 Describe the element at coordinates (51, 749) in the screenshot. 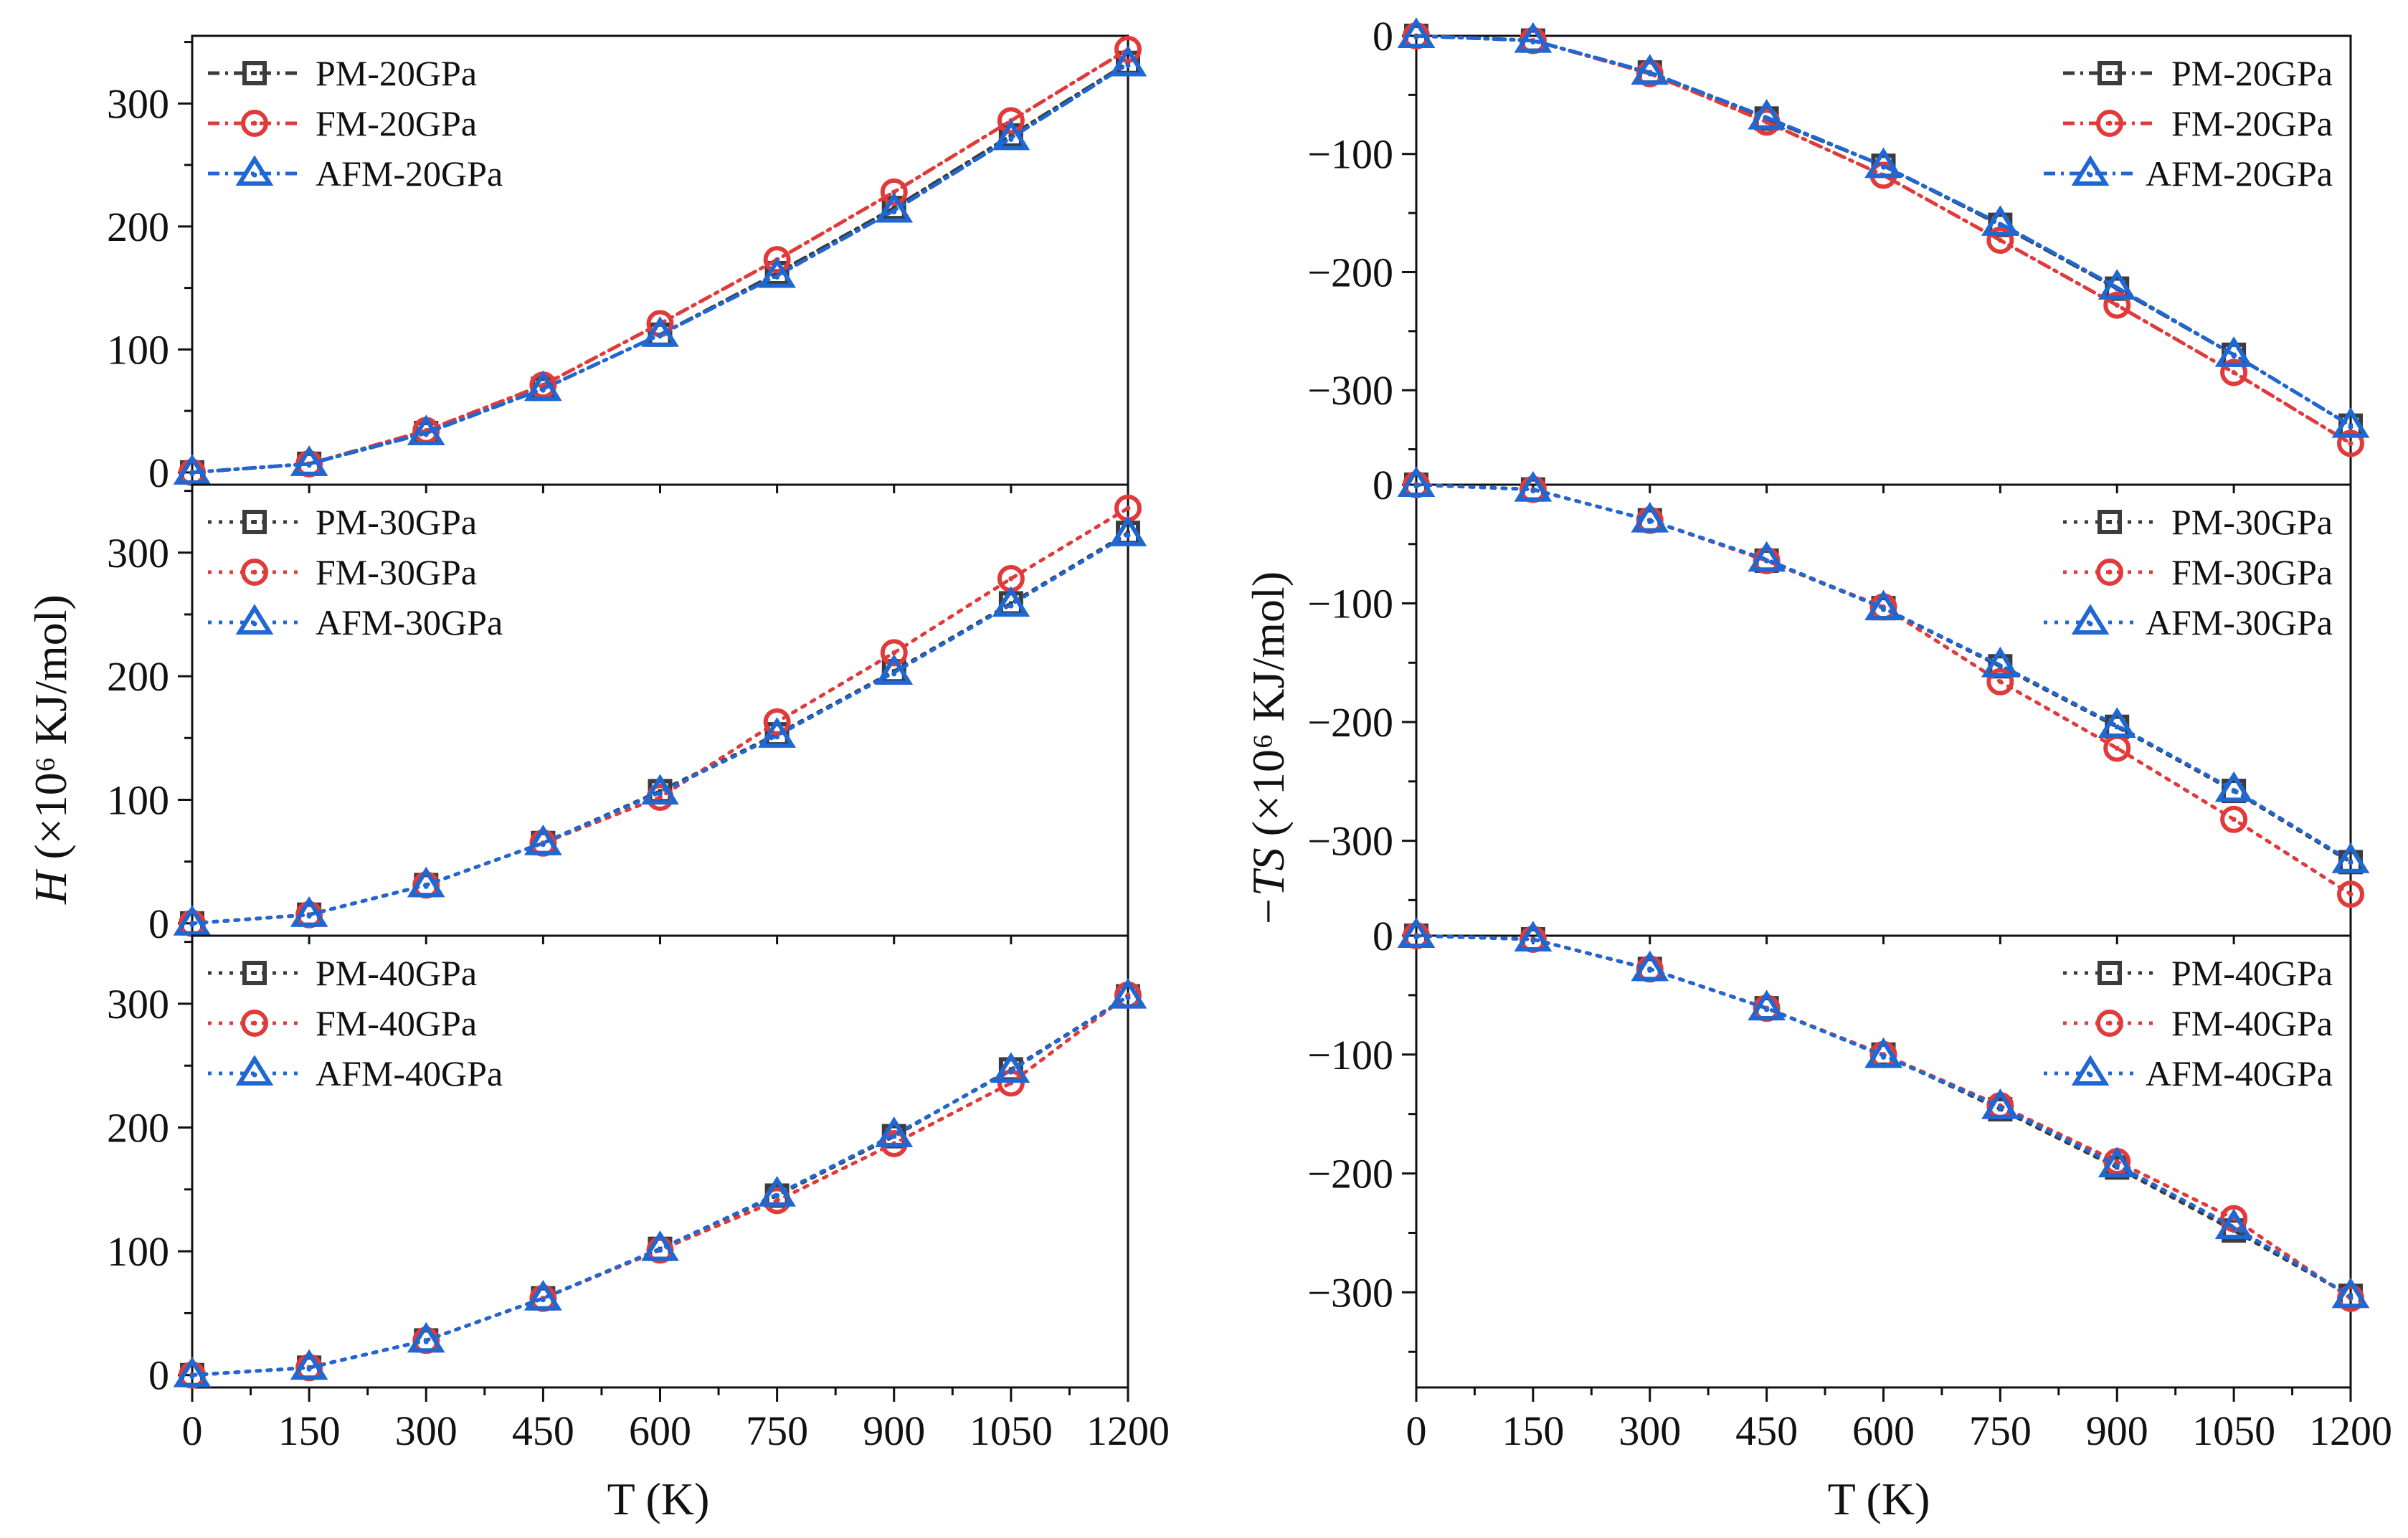

I see `left-y-axis-title: H (×10⁶ KJ/mol)` at that location.